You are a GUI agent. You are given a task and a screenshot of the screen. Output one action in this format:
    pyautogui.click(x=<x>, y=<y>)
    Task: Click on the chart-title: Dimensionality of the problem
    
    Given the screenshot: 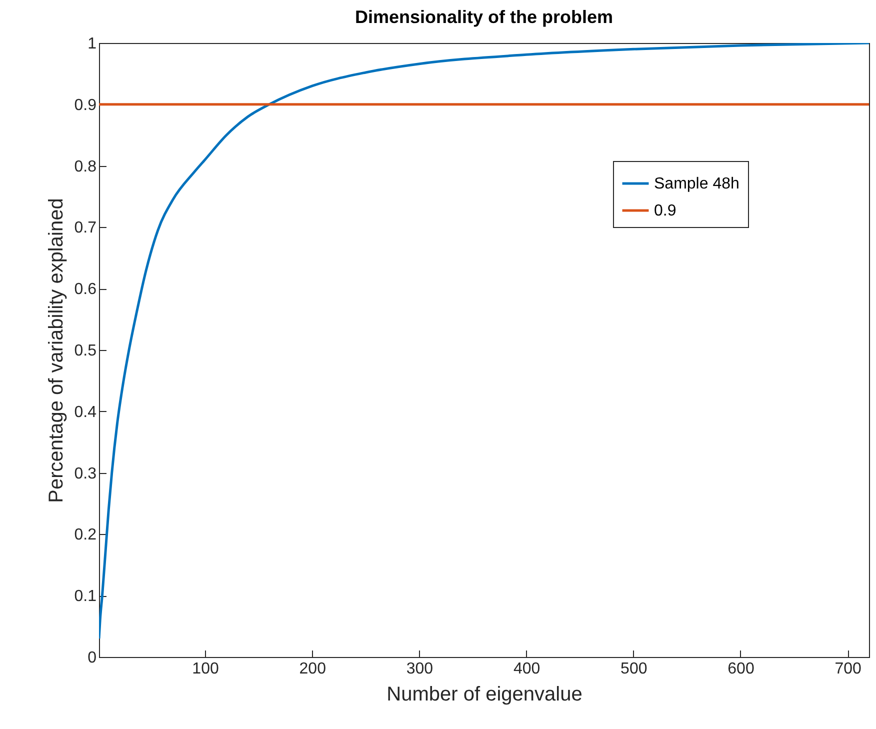 What is the action you would take?
    pyautogui.click(x=484, y=17)
    